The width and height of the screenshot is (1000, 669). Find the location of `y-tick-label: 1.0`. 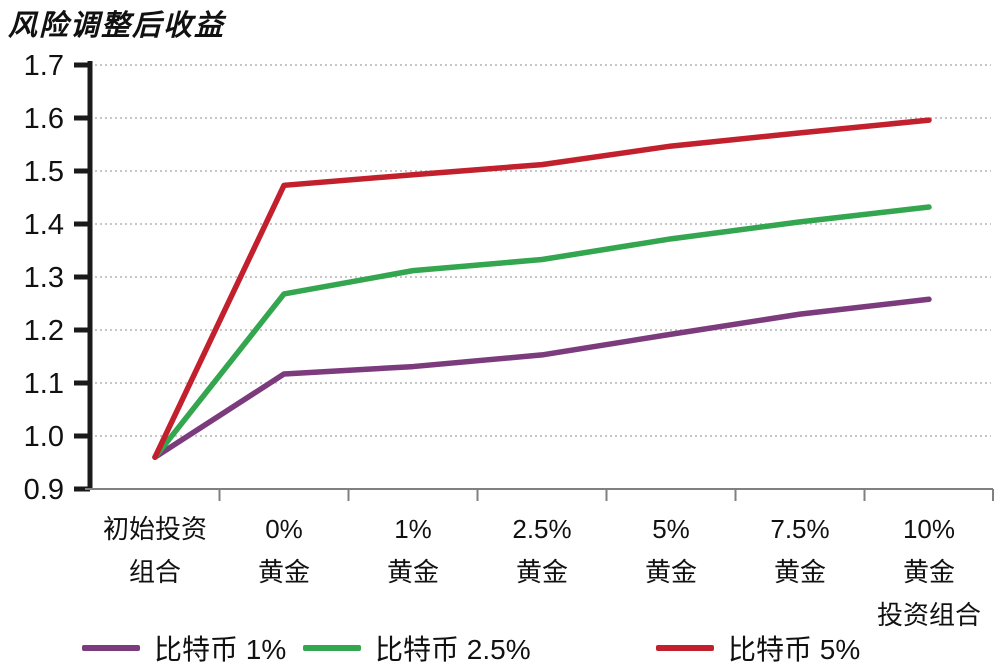

y-tick-label: 1.0 is located at coordinates (44, 437).